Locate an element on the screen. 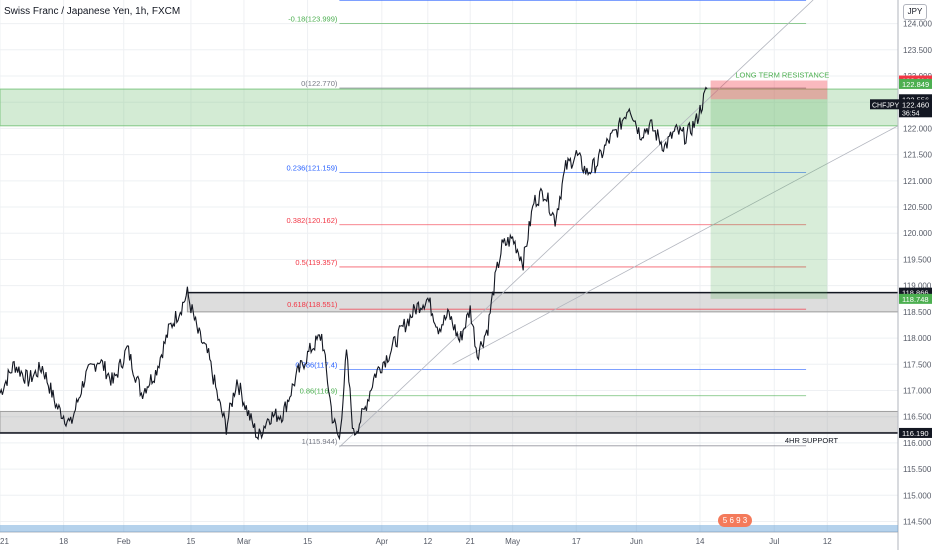 This screenshot has width=932, height=550. axis-countdown-text-3: 36:54 is located at coordinates (911, 113).